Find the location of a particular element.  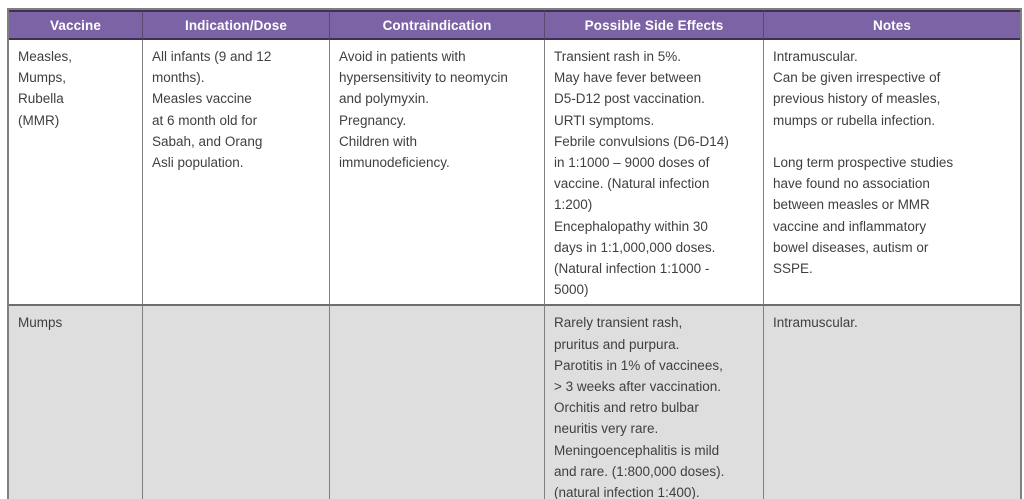

header-cell-contraindication: Contraindication is located at coordinates (436, 25).